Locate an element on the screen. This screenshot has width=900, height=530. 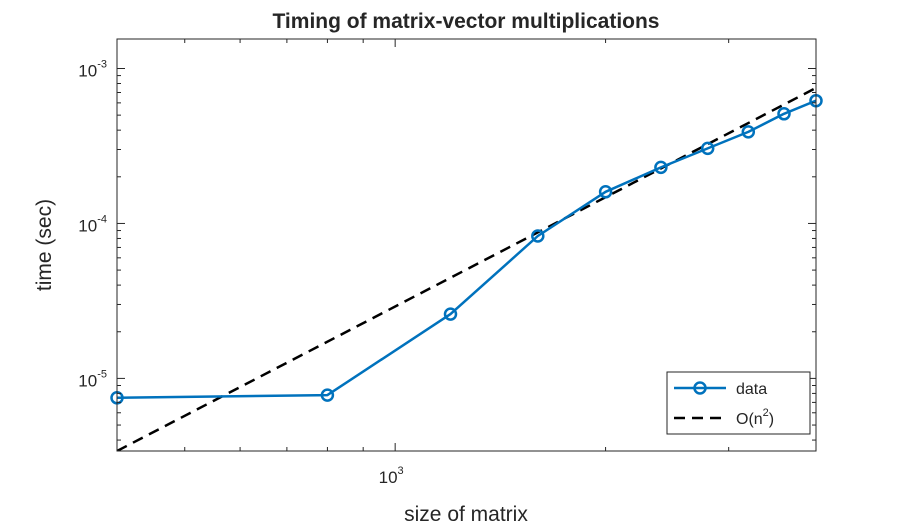
x-tick-label: 103 is located at coordinates (391, 476).